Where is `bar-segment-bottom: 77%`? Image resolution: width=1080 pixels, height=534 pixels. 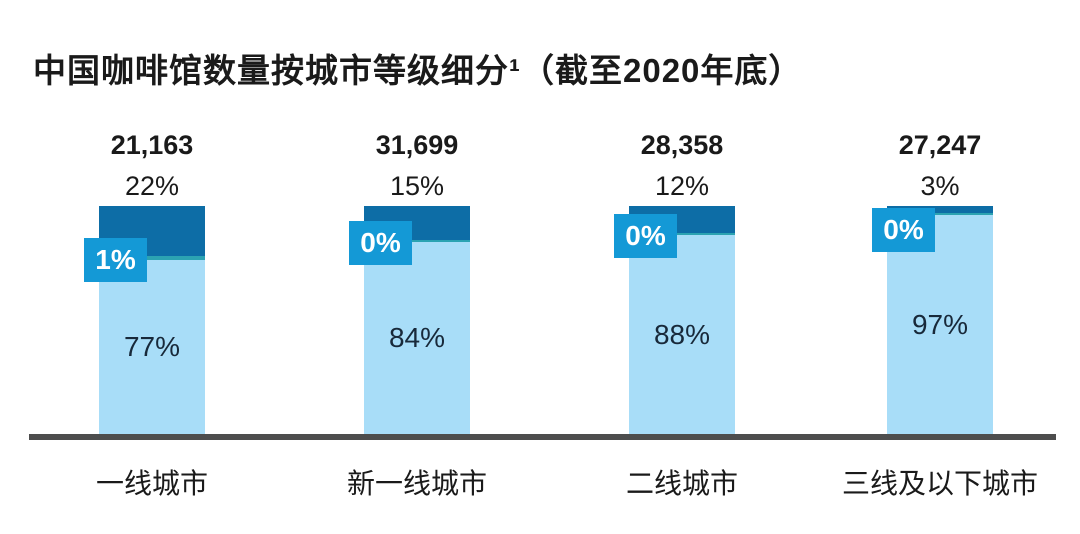 bar-segment-bottom: 77% is located at coordinates (152, 347).